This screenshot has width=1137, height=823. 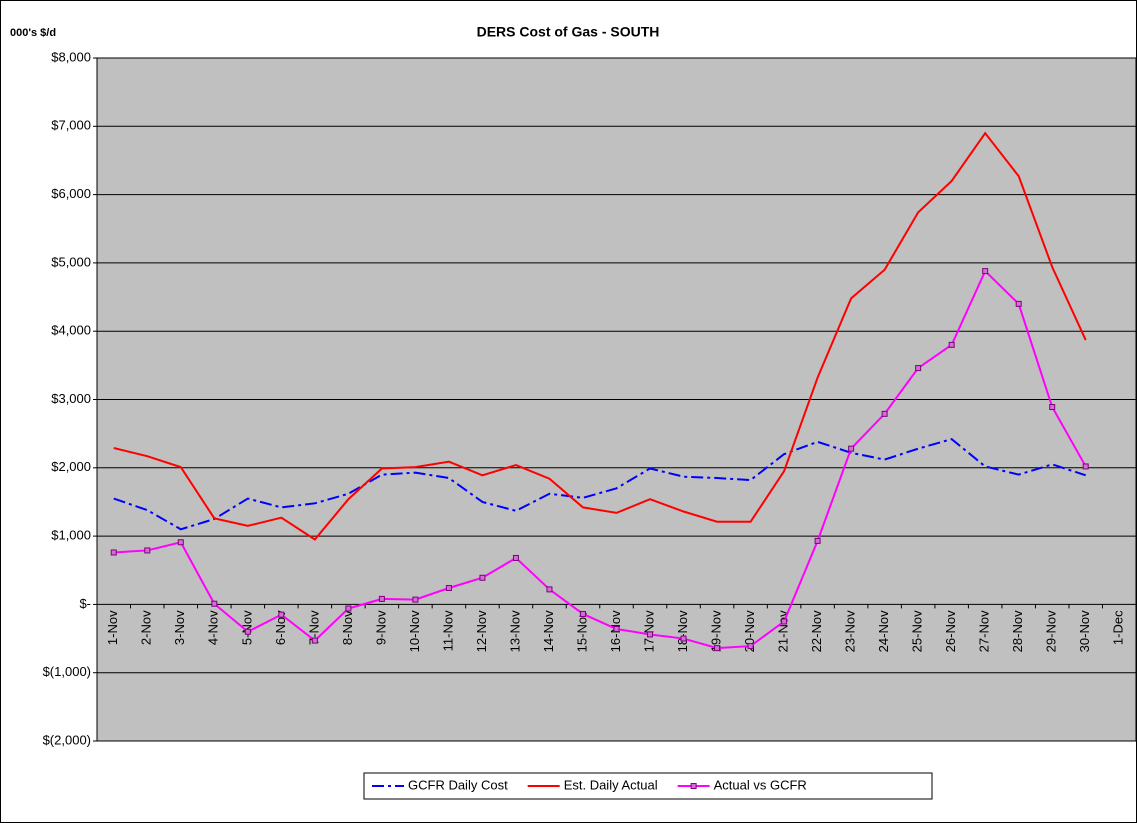 I want to click on x-tick-label: 6-Nov, so click(x=280, y=627).